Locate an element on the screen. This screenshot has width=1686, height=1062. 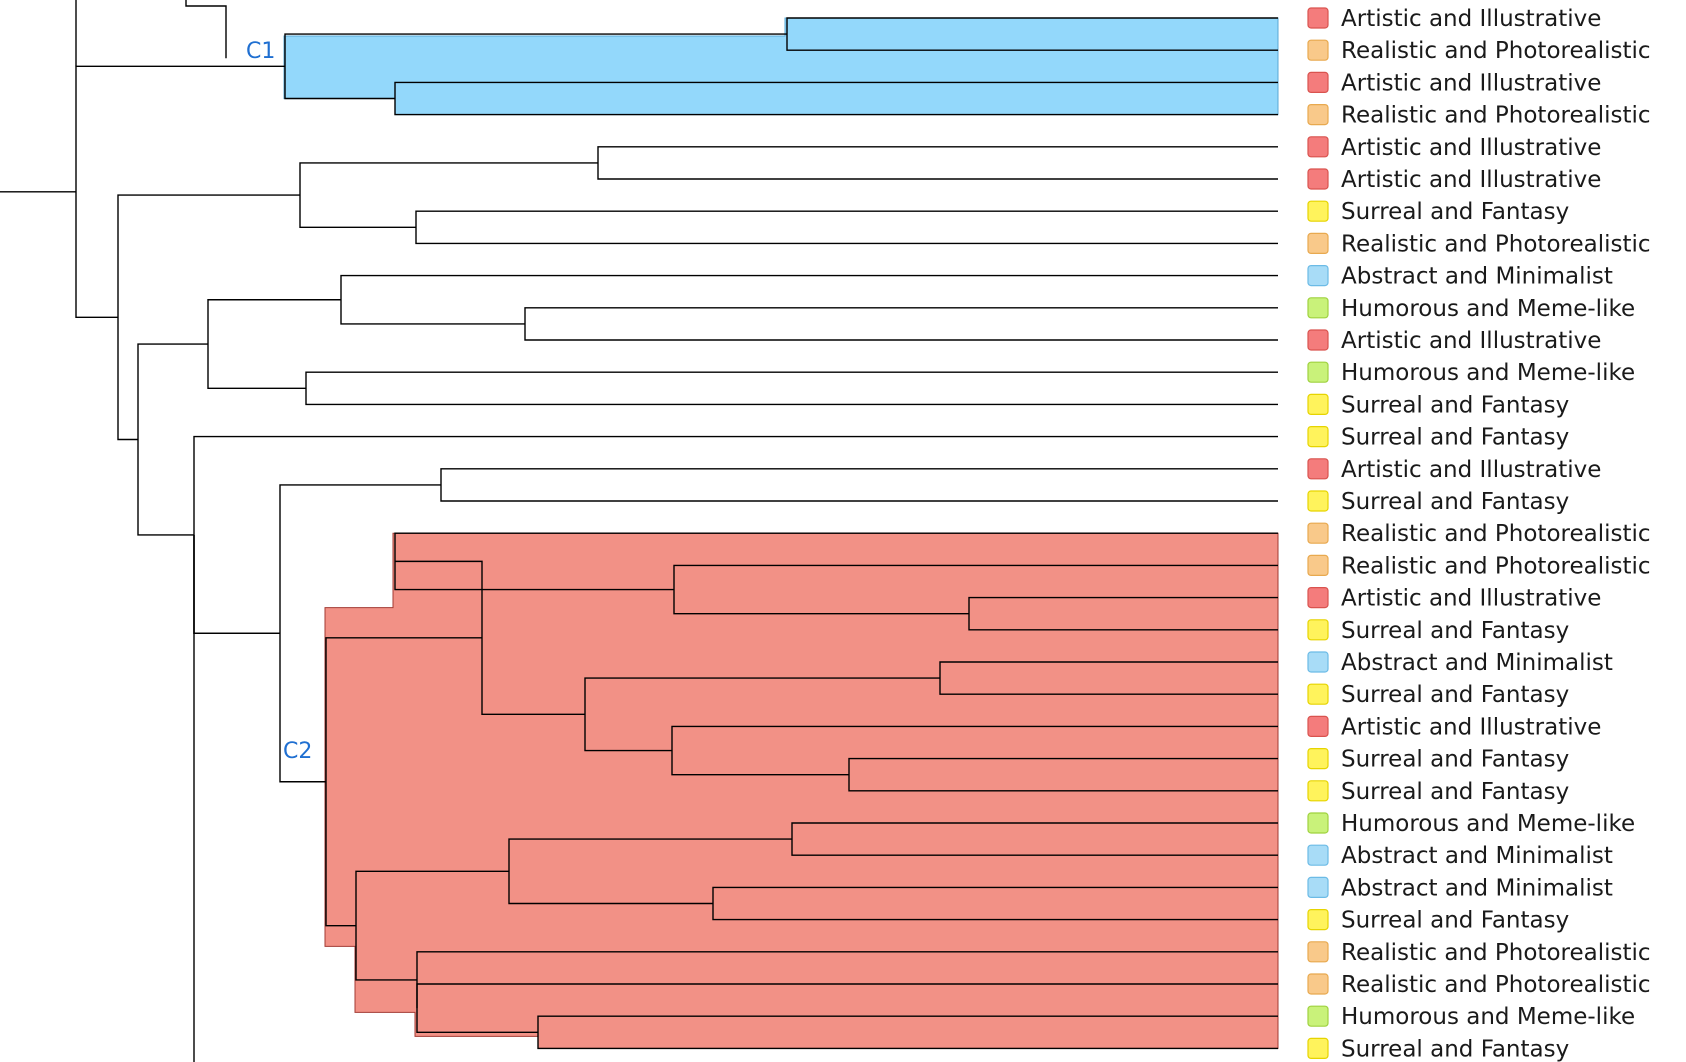
branch-d1 is located at coordinates (901, 324).